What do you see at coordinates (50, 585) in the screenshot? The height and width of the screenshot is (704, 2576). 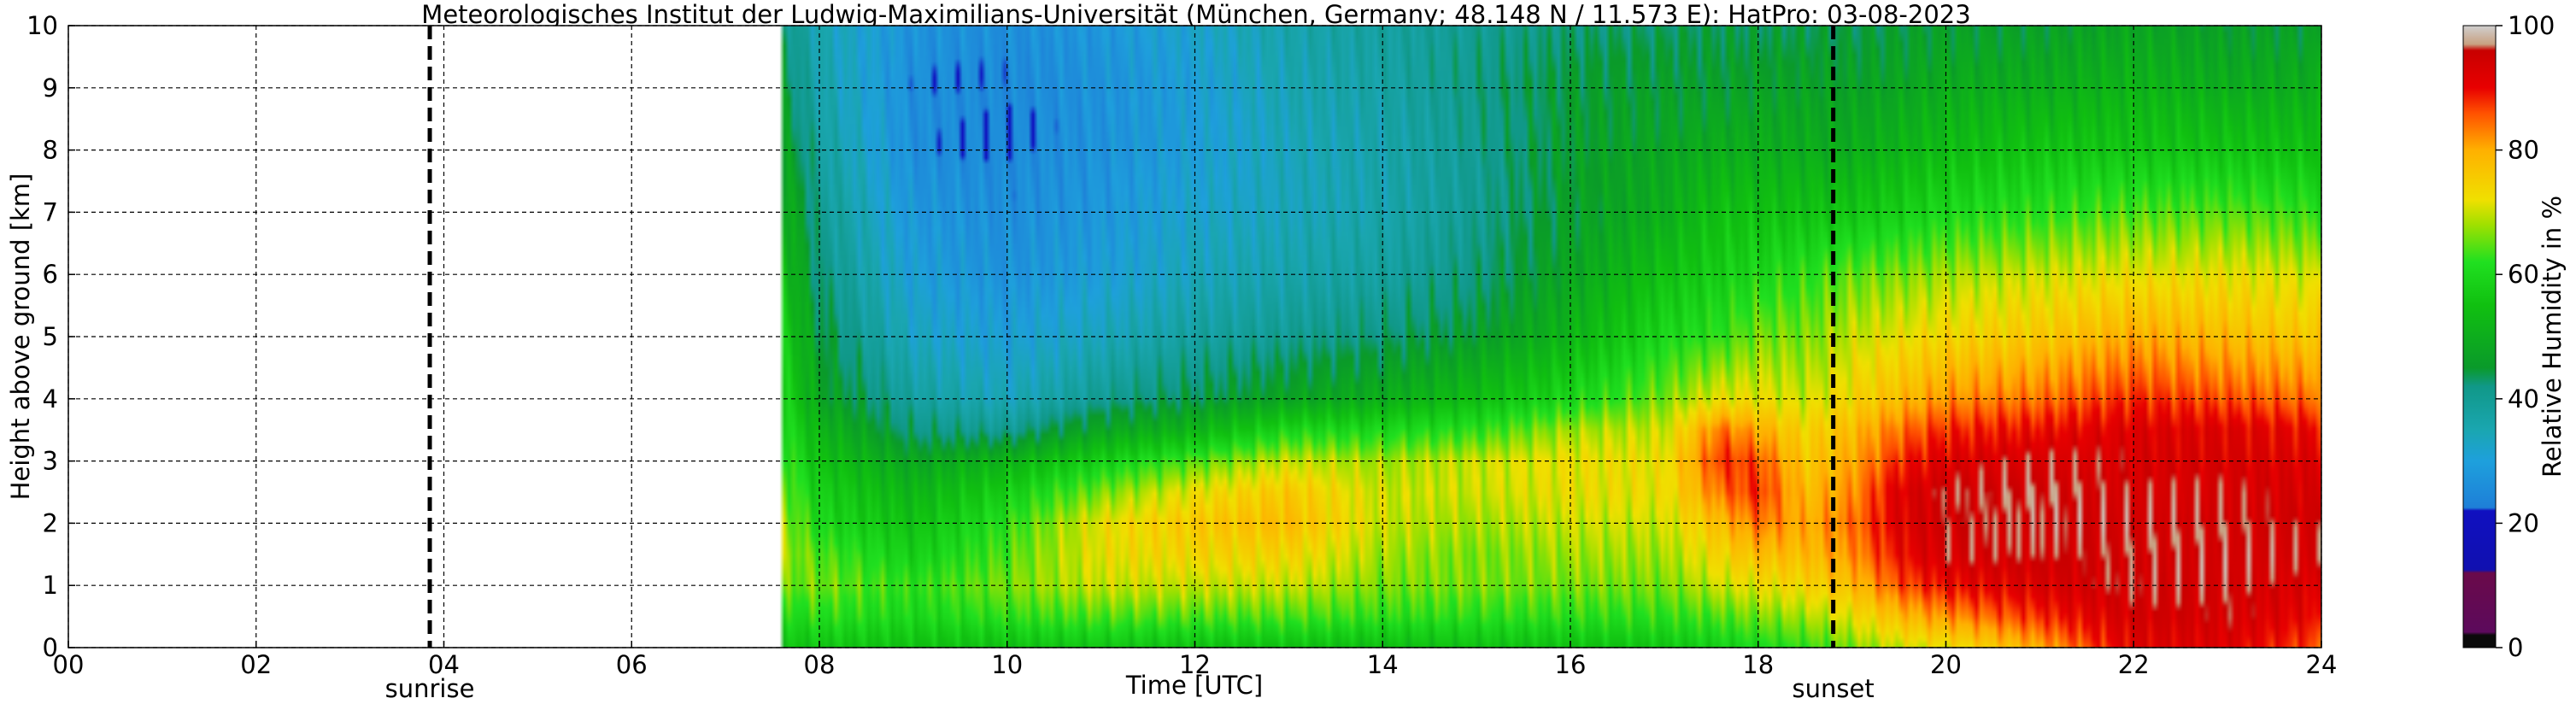 I see `y-tick-label: 1` at bounding box center [50, 585].